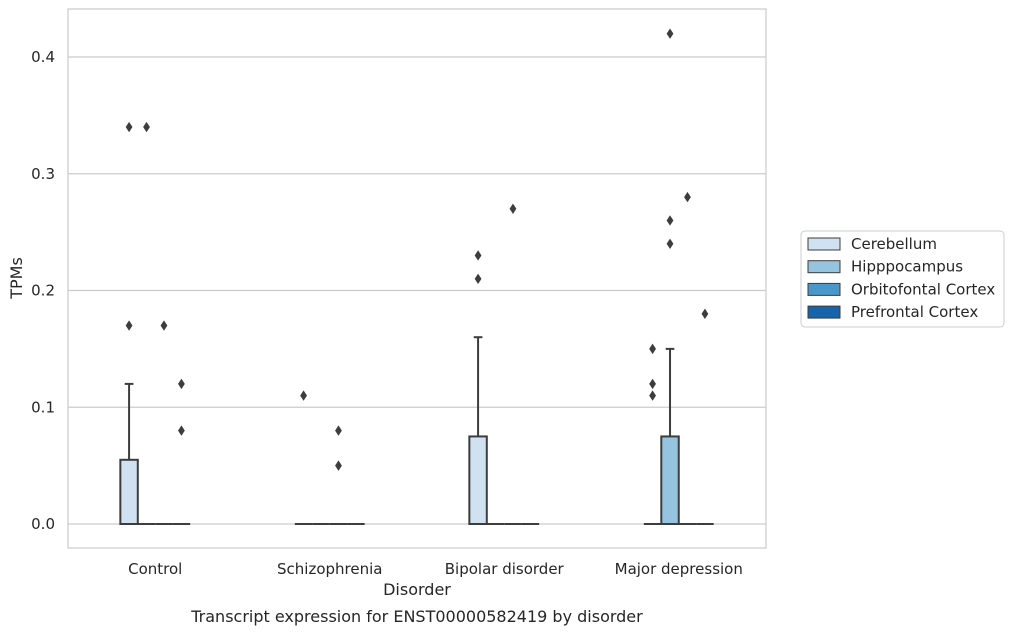 The image size is (1014, 634). Describe the element at coordinates (43, 407) in the screenshot. I see `y-tick-label: 0.1` at that location.